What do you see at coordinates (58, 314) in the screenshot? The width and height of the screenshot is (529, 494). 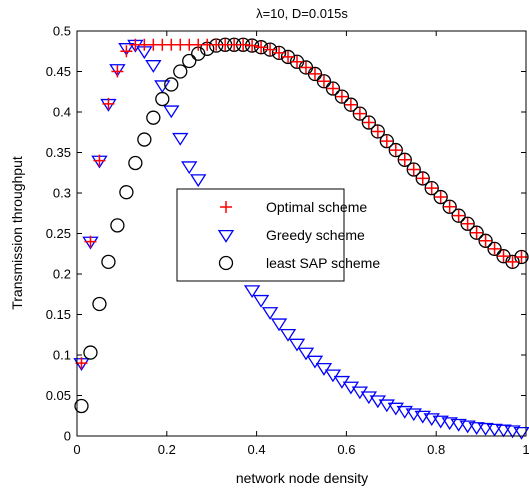 I see `y-tick-label: 0.15` at bounding box center [58, 314].